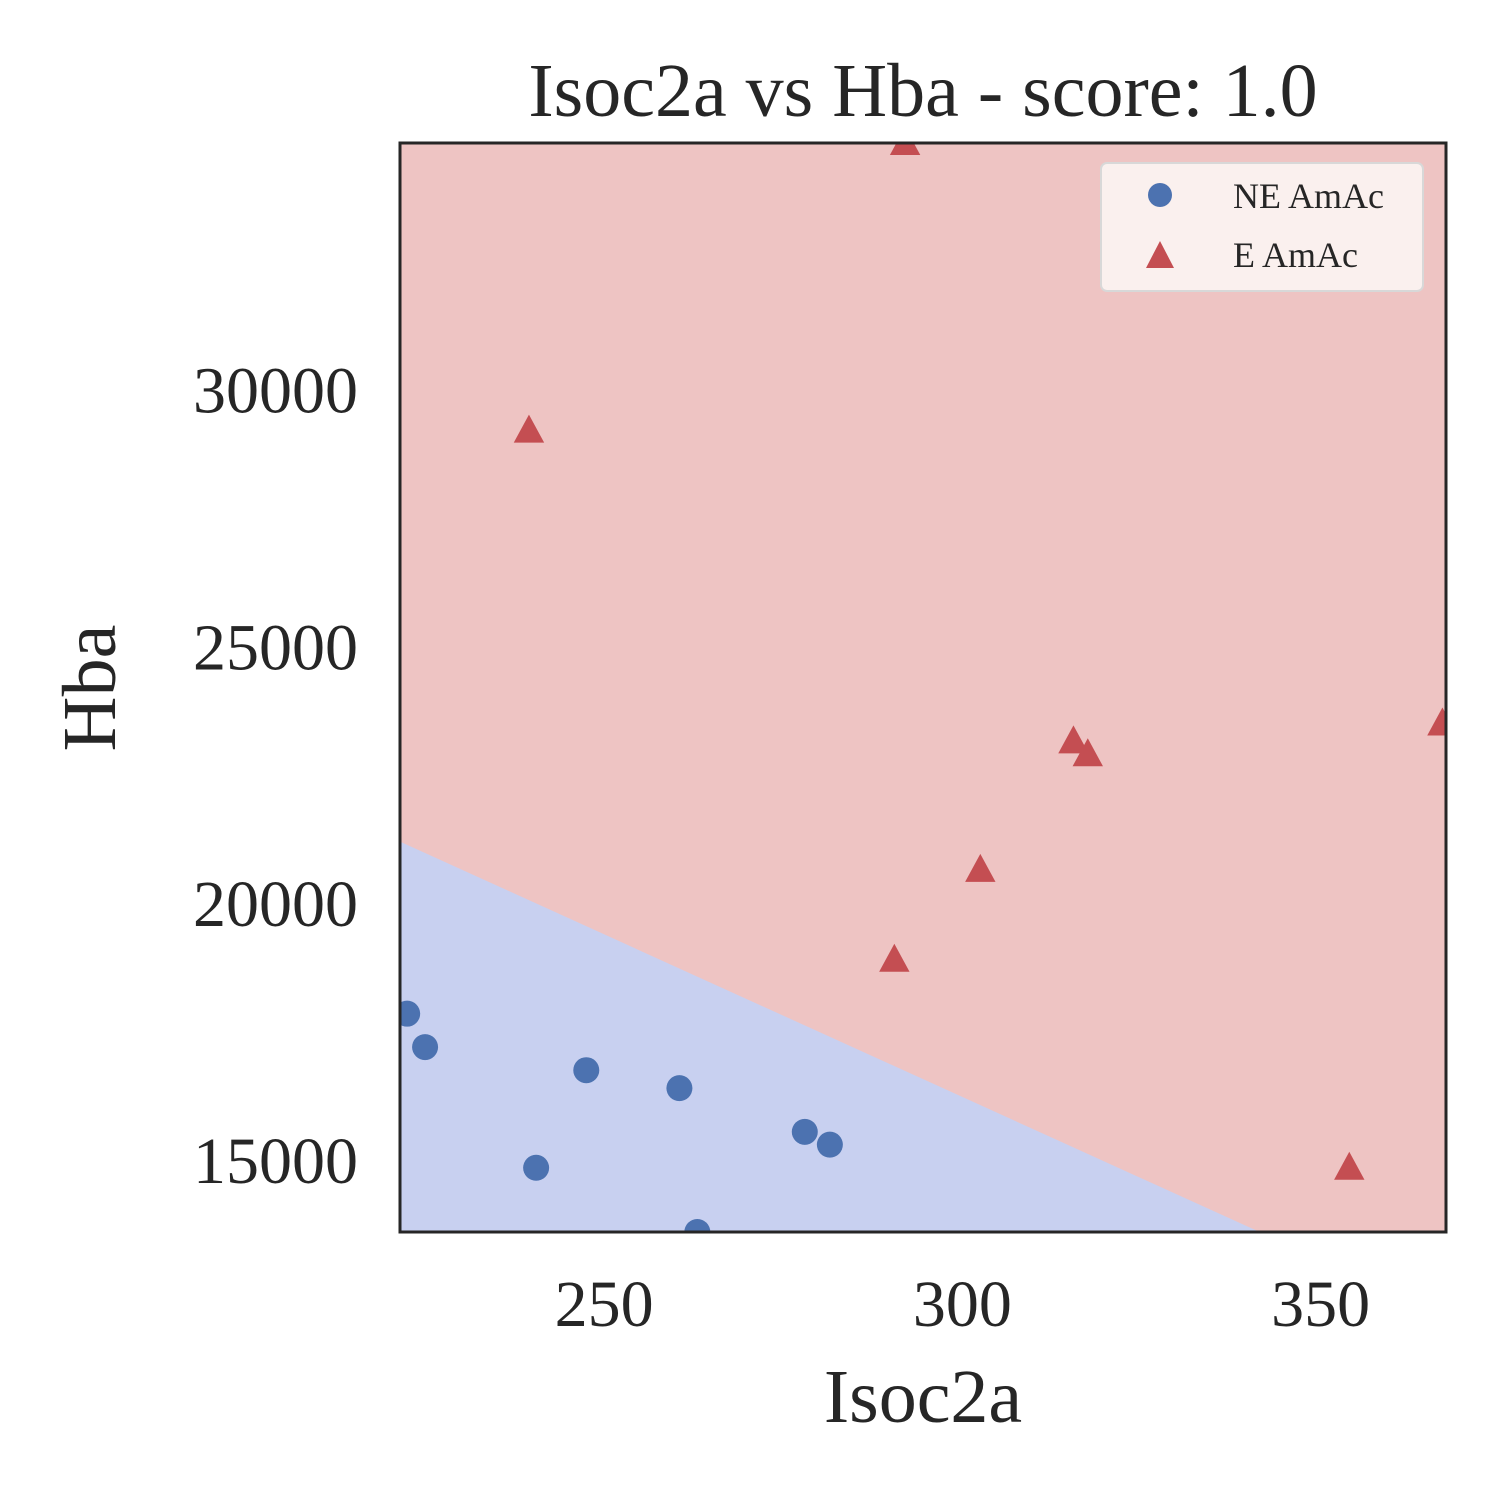 Image resolution: width=1500 pixels, height=1500 pixels. What do you see at coordinates (275, 904) in the screenshot?
I see `y-tick-label: 20000` at bounding box center [275, 904].